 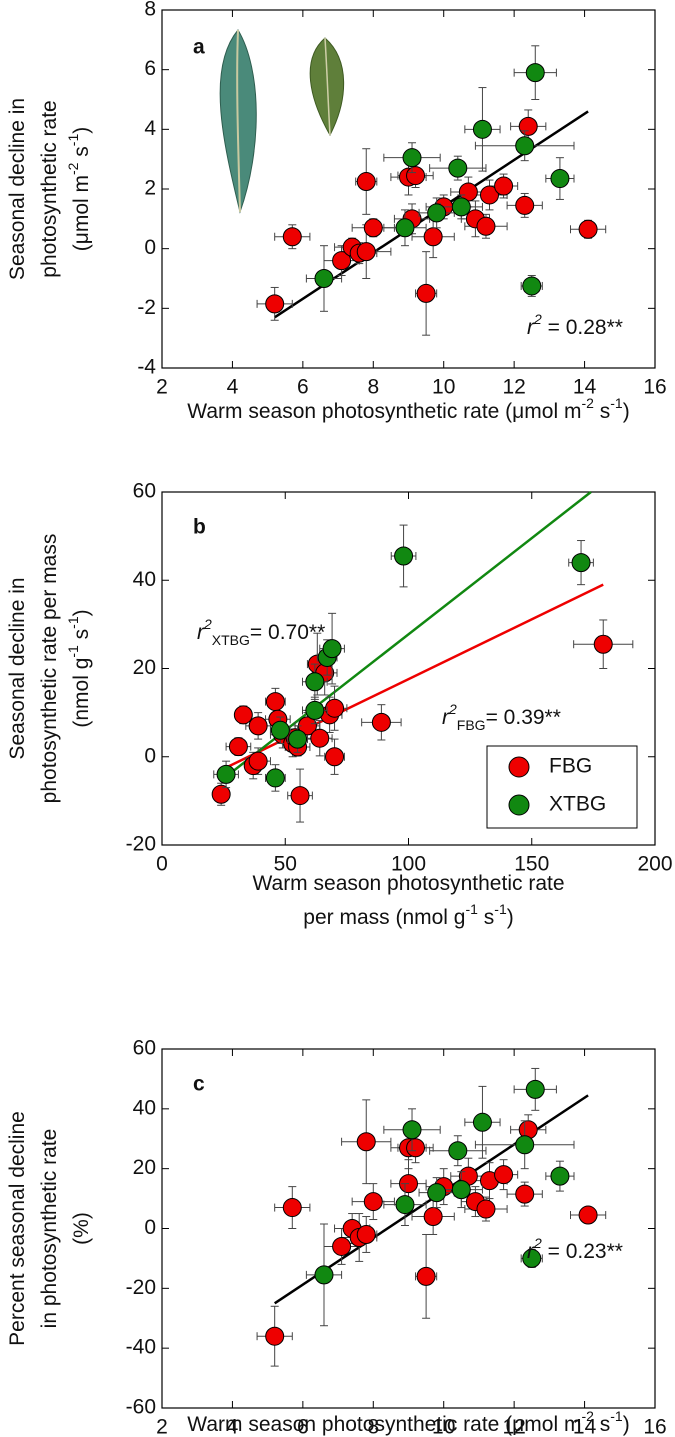 I want to click on y-tick-label: 2, so click(x=150, y=188).